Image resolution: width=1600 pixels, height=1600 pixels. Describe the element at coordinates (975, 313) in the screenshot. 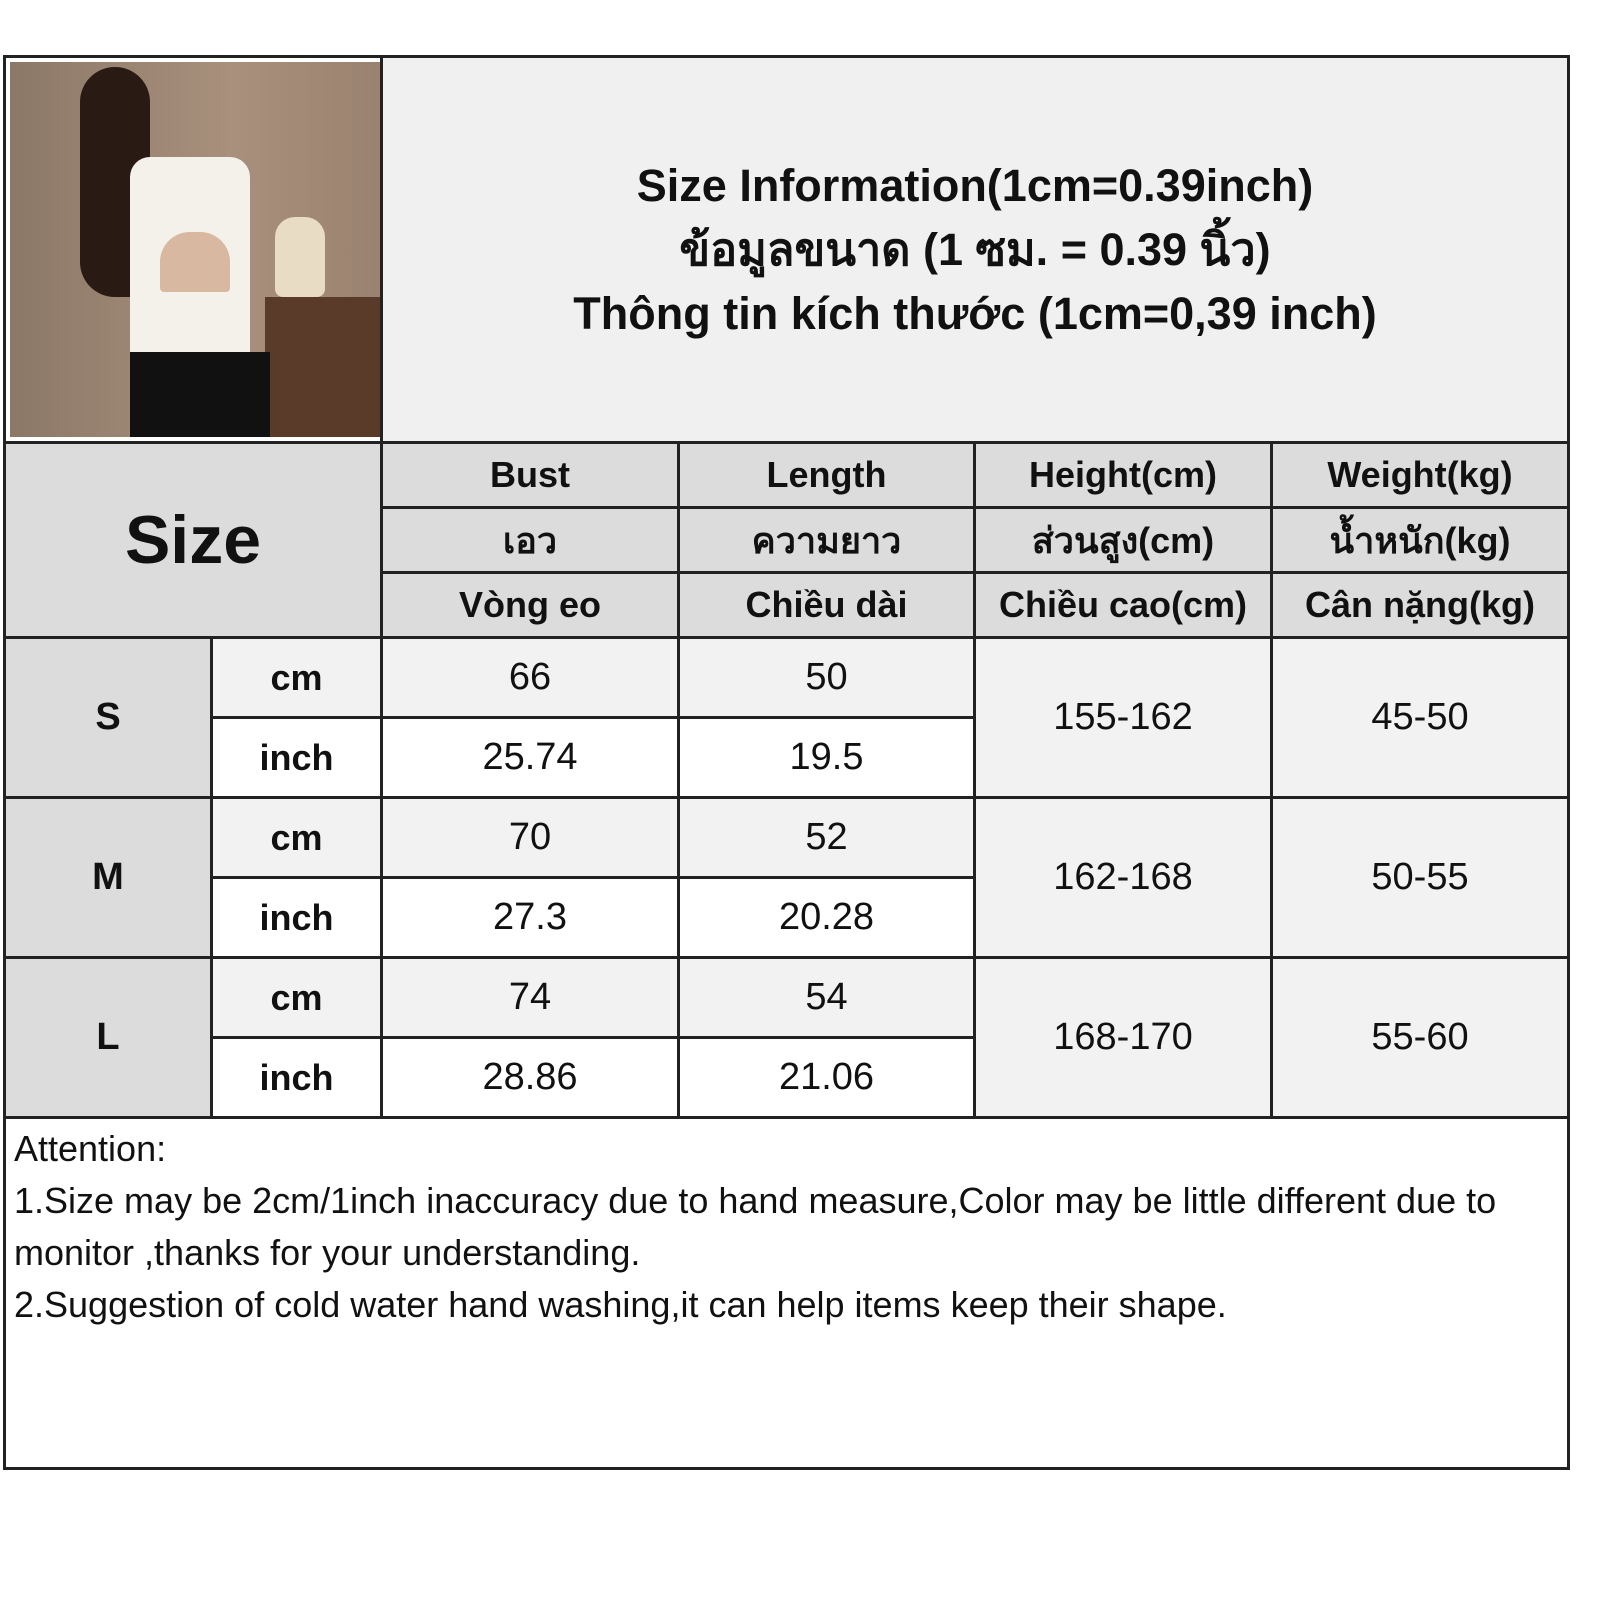

I see `title-vi: Thông tin kích thước (1cm=0,39 inch)` at that location.